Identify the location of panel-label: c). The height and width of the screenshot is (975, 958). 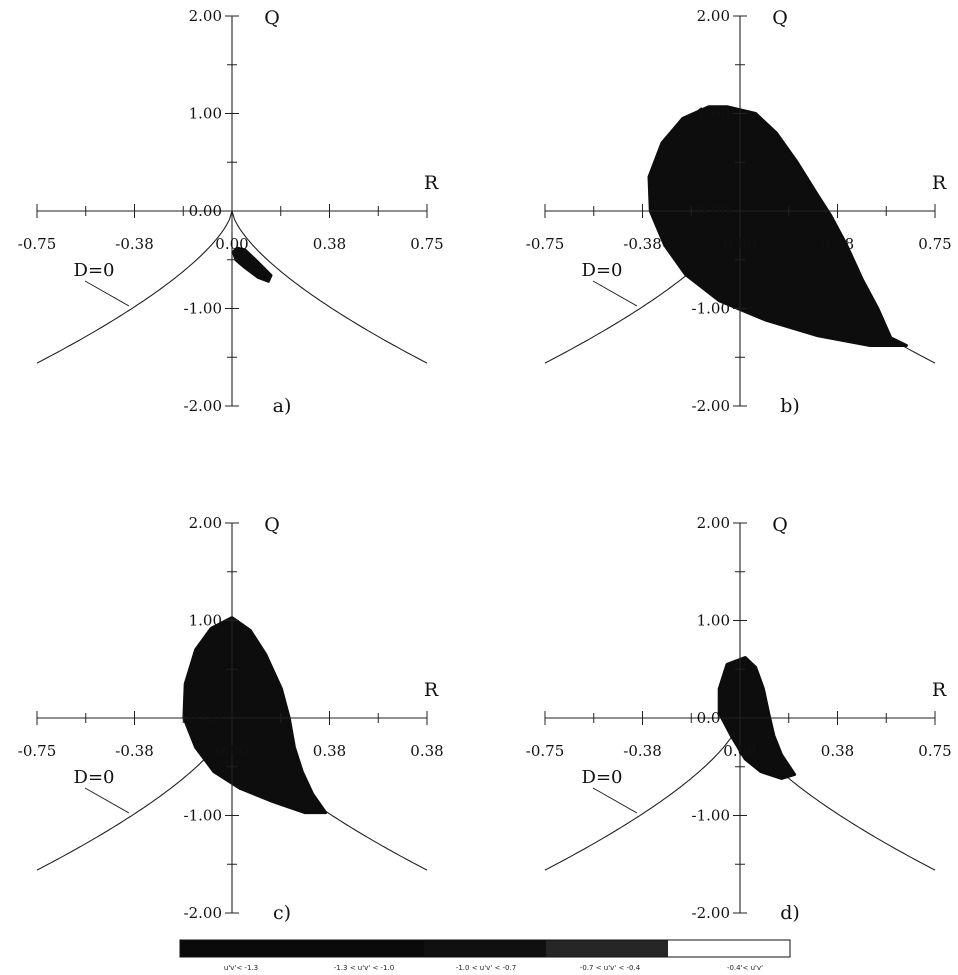
(282, 913).